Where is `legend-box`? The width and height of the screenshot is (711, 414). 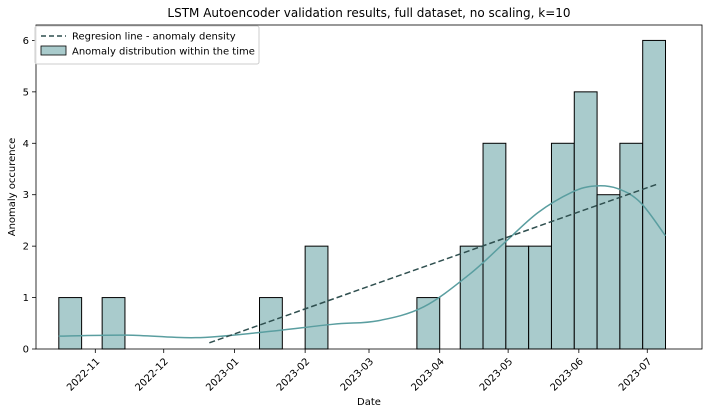 legend-box is located at coordinates (147, 45).